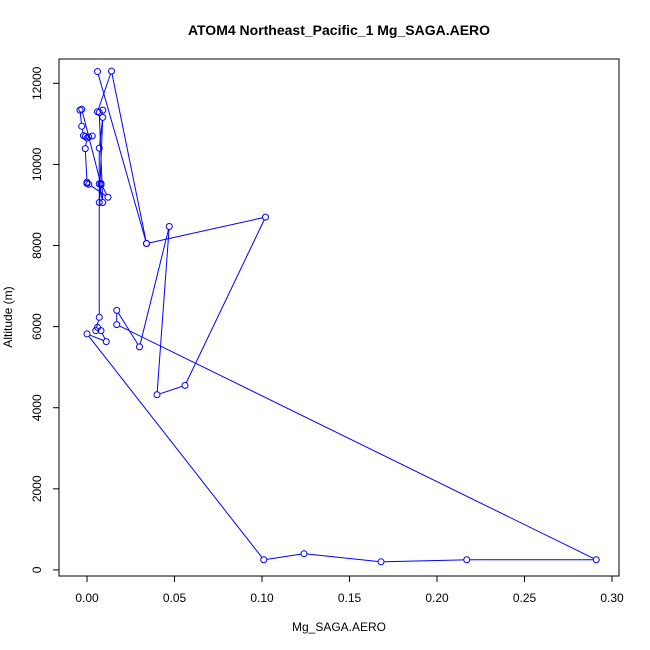 This screenshot has width=650, height=650. I want to click on y-axis-ticks: 0 2000 4000 6000 8000 10000 12000, so click(44, 319).